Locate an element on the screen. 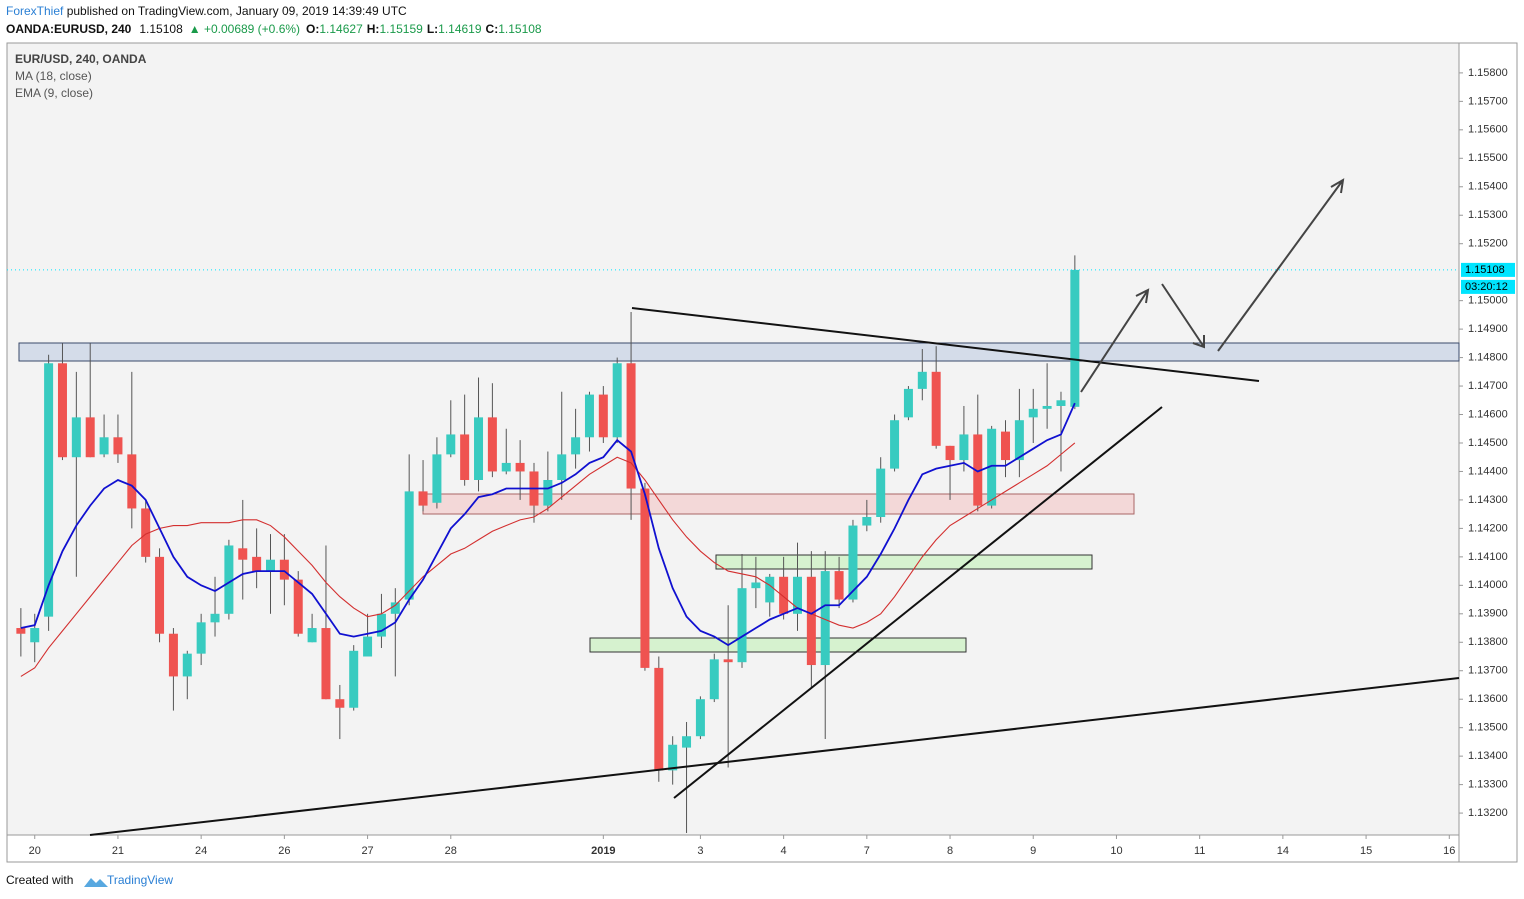 Image resolution: width=1524 pixels, height=899 pixels. y-tick-label: 1.14800 is located at coordinates (1488, 357).